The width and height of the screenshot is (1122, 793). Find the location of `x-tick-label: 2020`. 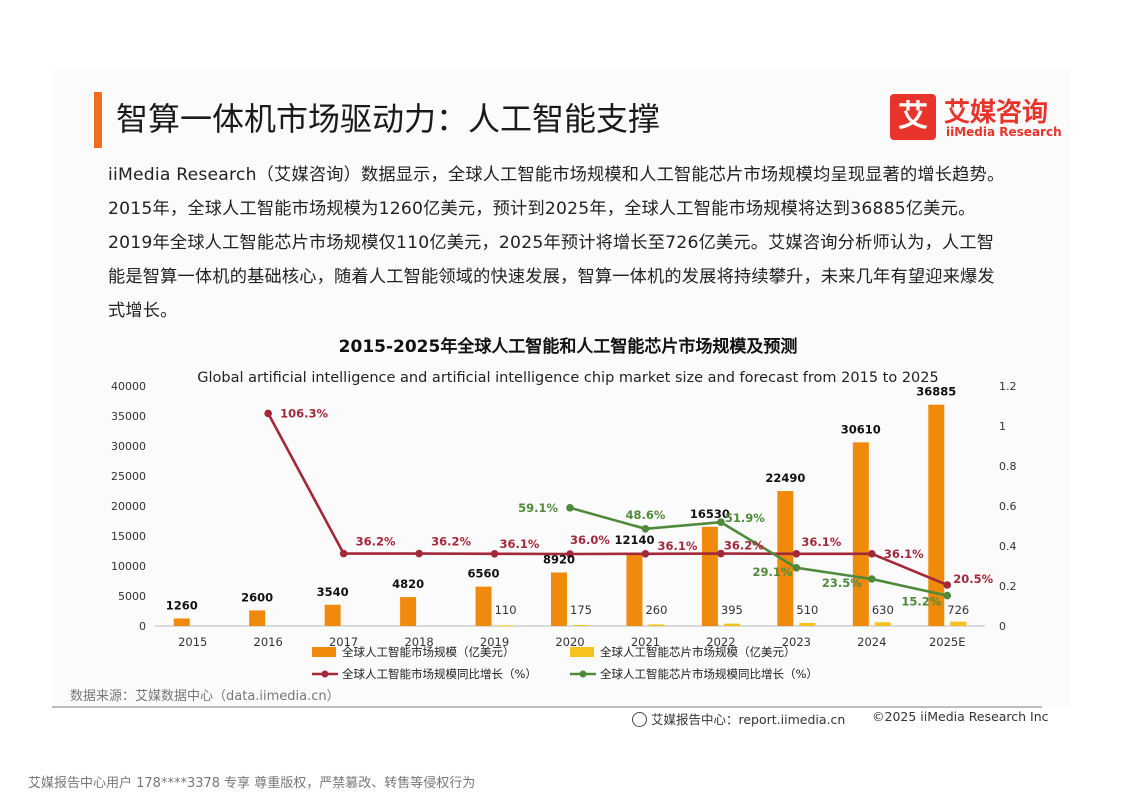

x-tick-label: 2020 is located at coordinates (569, 642).